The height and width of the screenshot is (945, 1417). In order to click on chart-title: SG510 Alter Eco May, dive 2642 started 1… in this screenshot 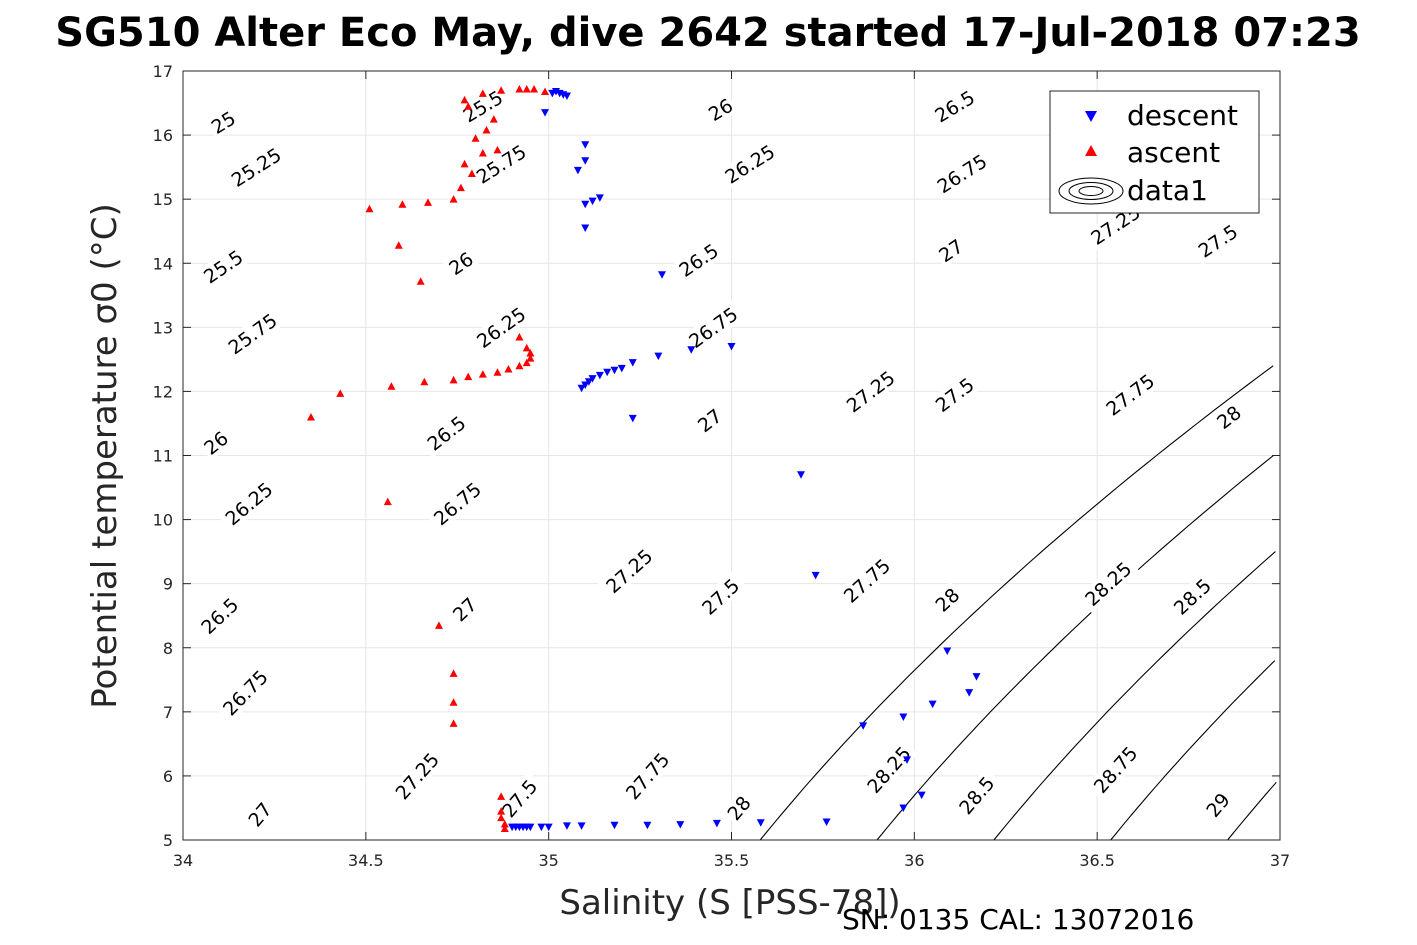, I will do `click(707, 33)`.